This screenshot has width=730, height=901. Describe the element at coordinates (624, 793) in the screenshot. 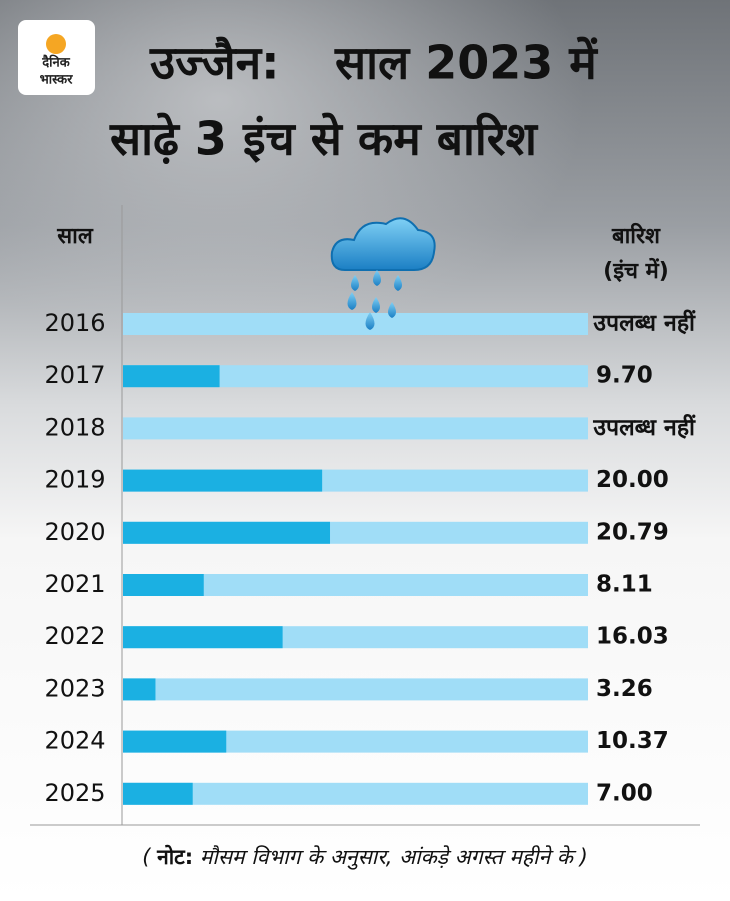

I see `value-label: 7.00` at that location.